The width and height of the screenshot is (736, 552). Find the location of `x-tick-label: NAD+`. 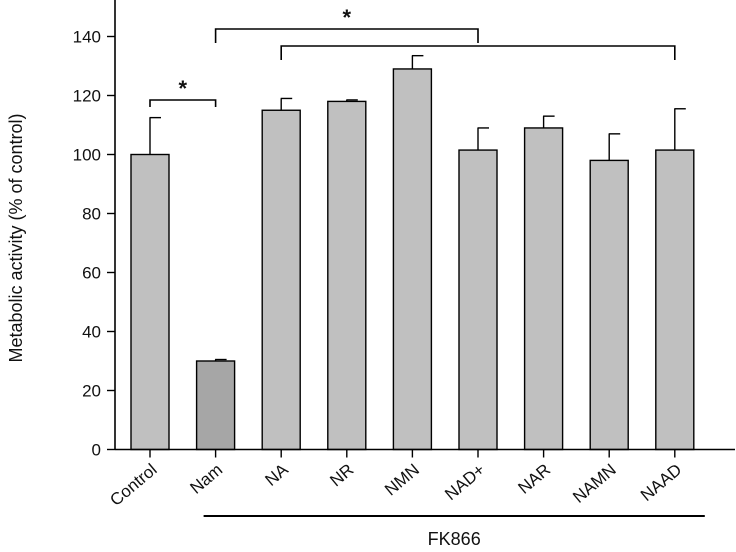

x-tick-label: NAD+ is located at coordinates (464, 482).